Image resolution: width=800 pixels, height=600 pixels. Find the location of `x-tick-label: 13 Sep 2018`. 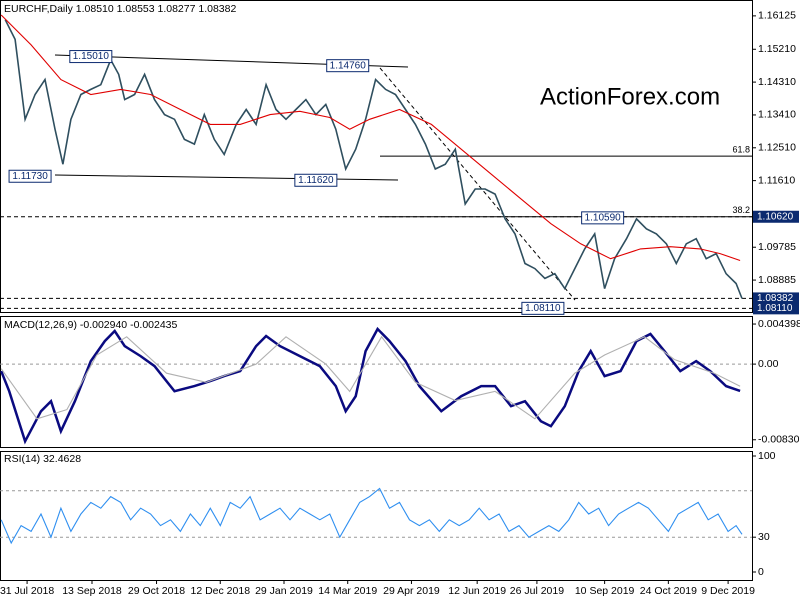

x-tick-label: 13 Sep 2018 is located at coordinates (92, 591).